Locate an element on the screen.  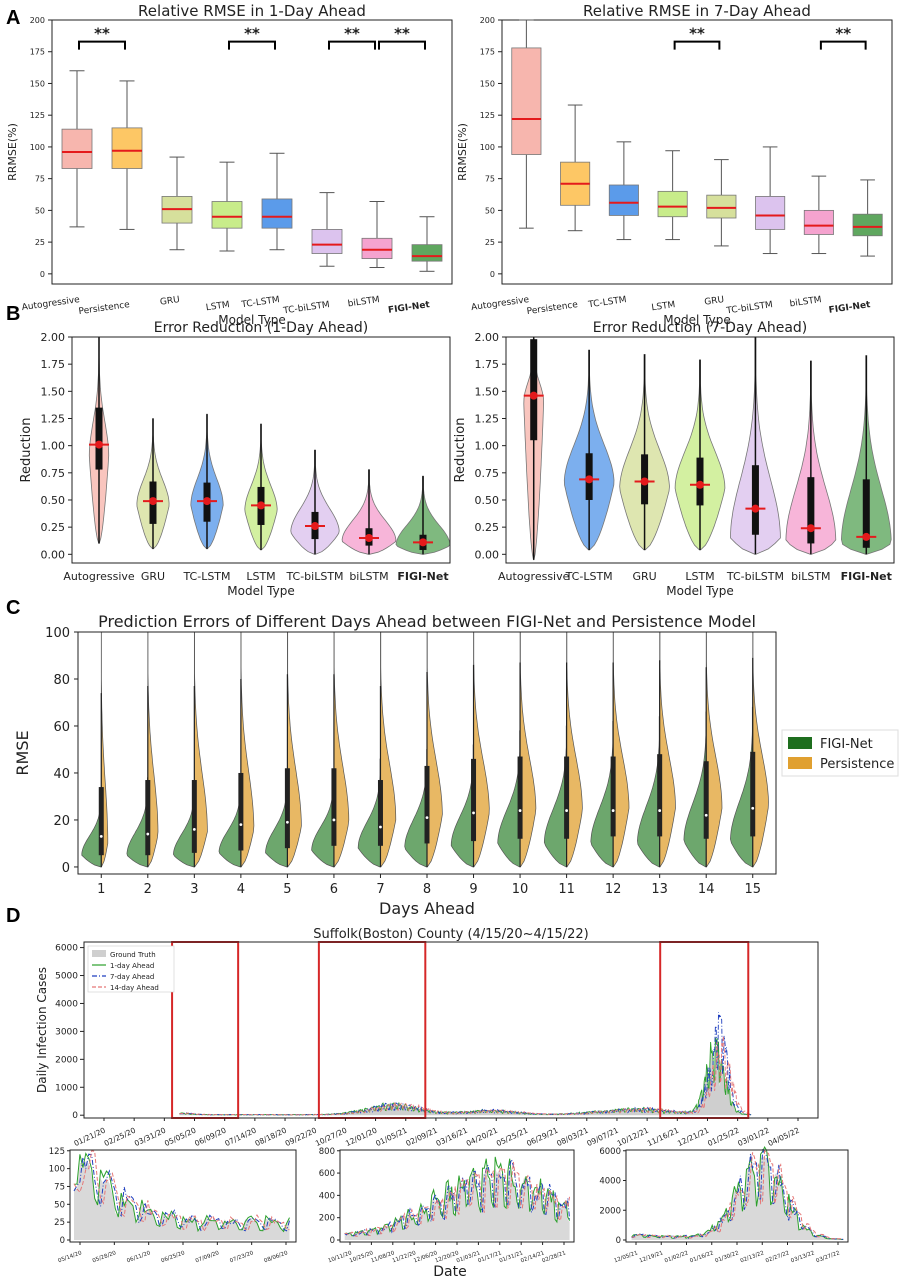
y-tick-label: 1.50 is located at coordinates (53, 391).